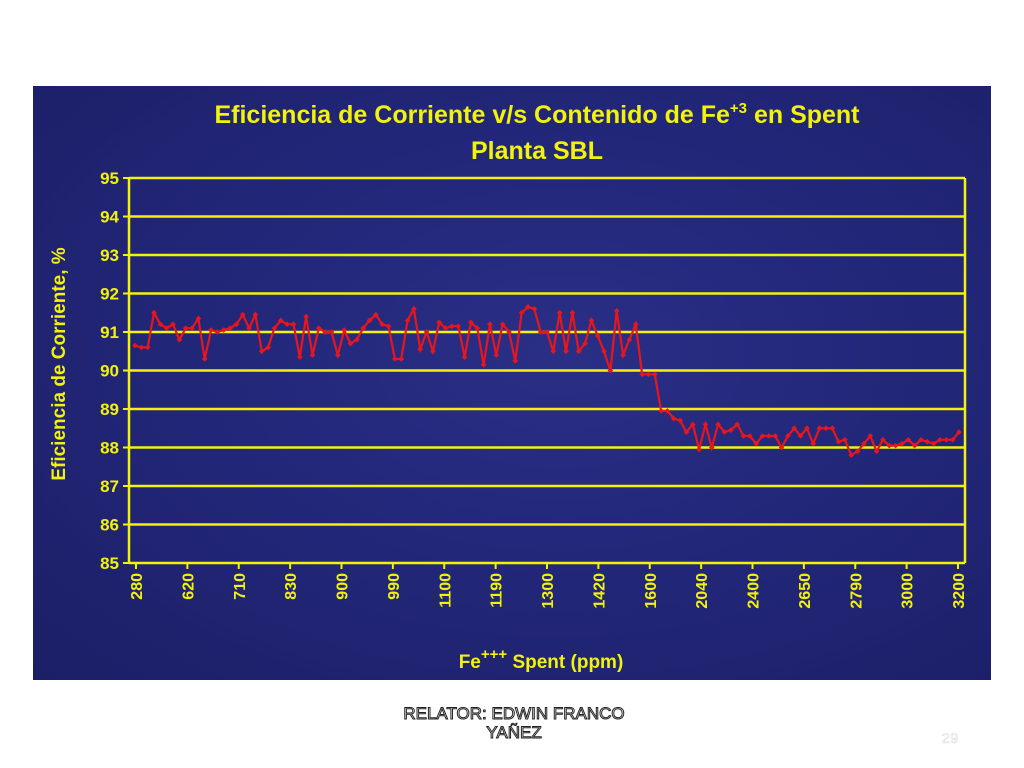  What do you see at coordinates (109, 178) in the screenshot?
I see `y-tick-label: 95` at bounding box center [109, 178].